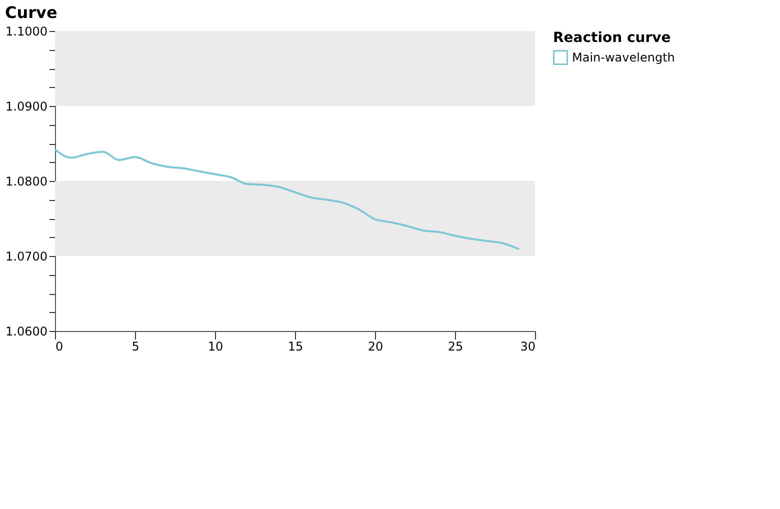 Image resolution: width=780 pixels, height=509 pixels. Describe the element at coordinates (31, 12) in the screenshot. I see `chart-title: Curve` at that location.